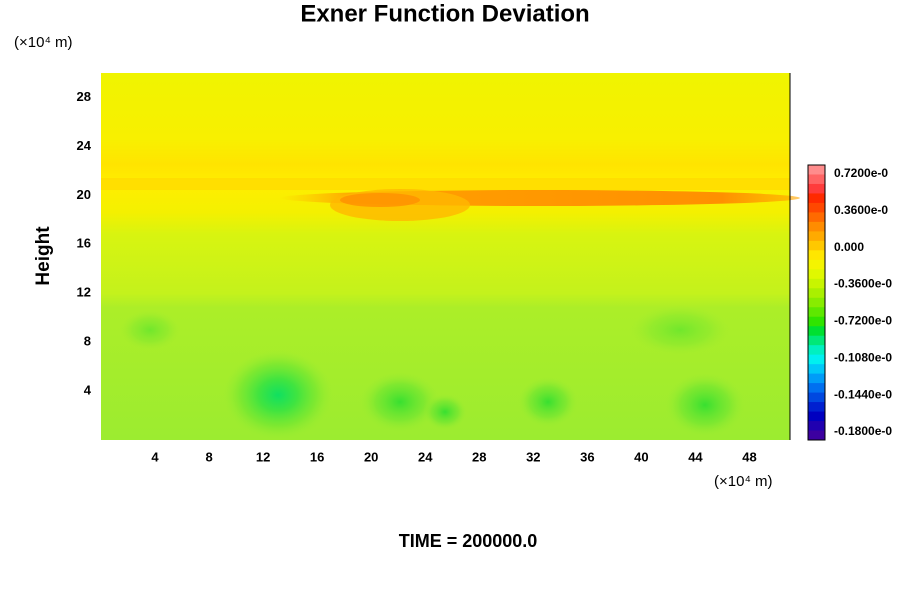 The width and height of the screenshot is (900, 600). I want to click on colorbar-label: -0.1440e-0, so click(863, 394).